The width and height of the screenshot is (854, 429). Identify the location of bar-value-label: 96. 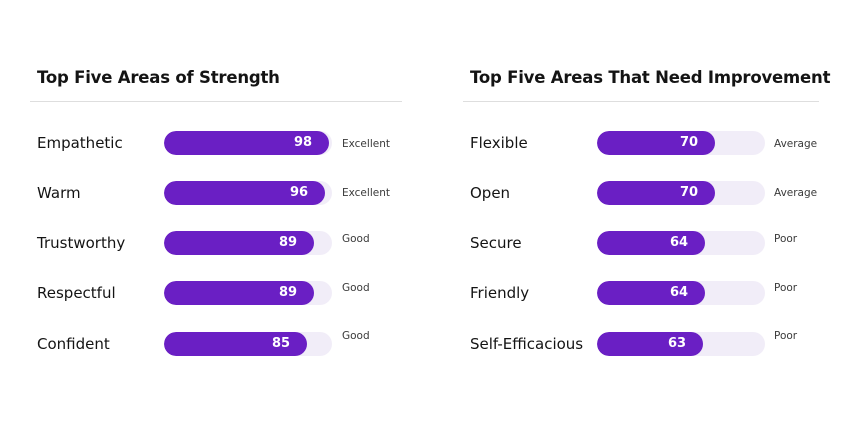
(299, 192).